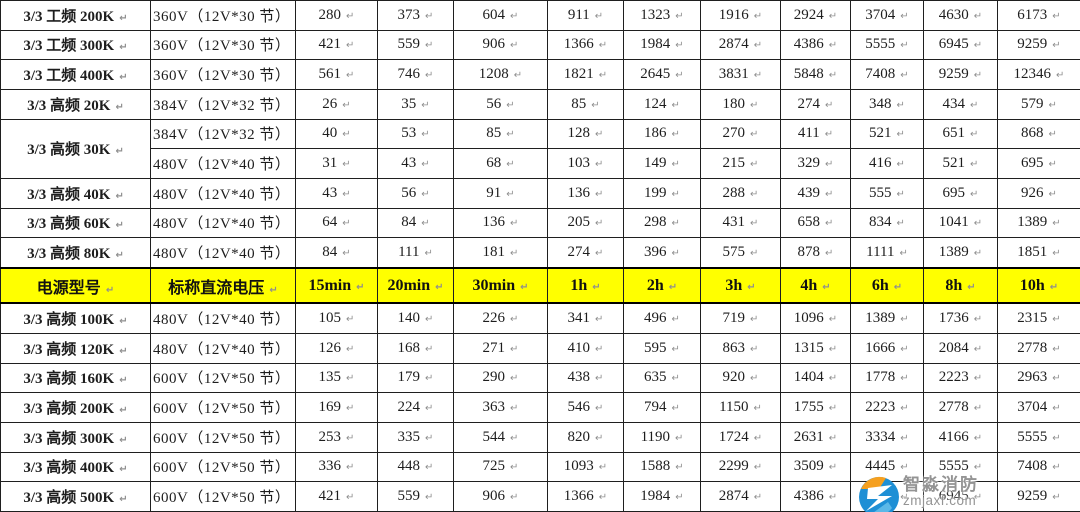 Image resolution: width=1080 pixels, height=512 pixels. I want to click on value-cell-text: 416, so click(880, 163).